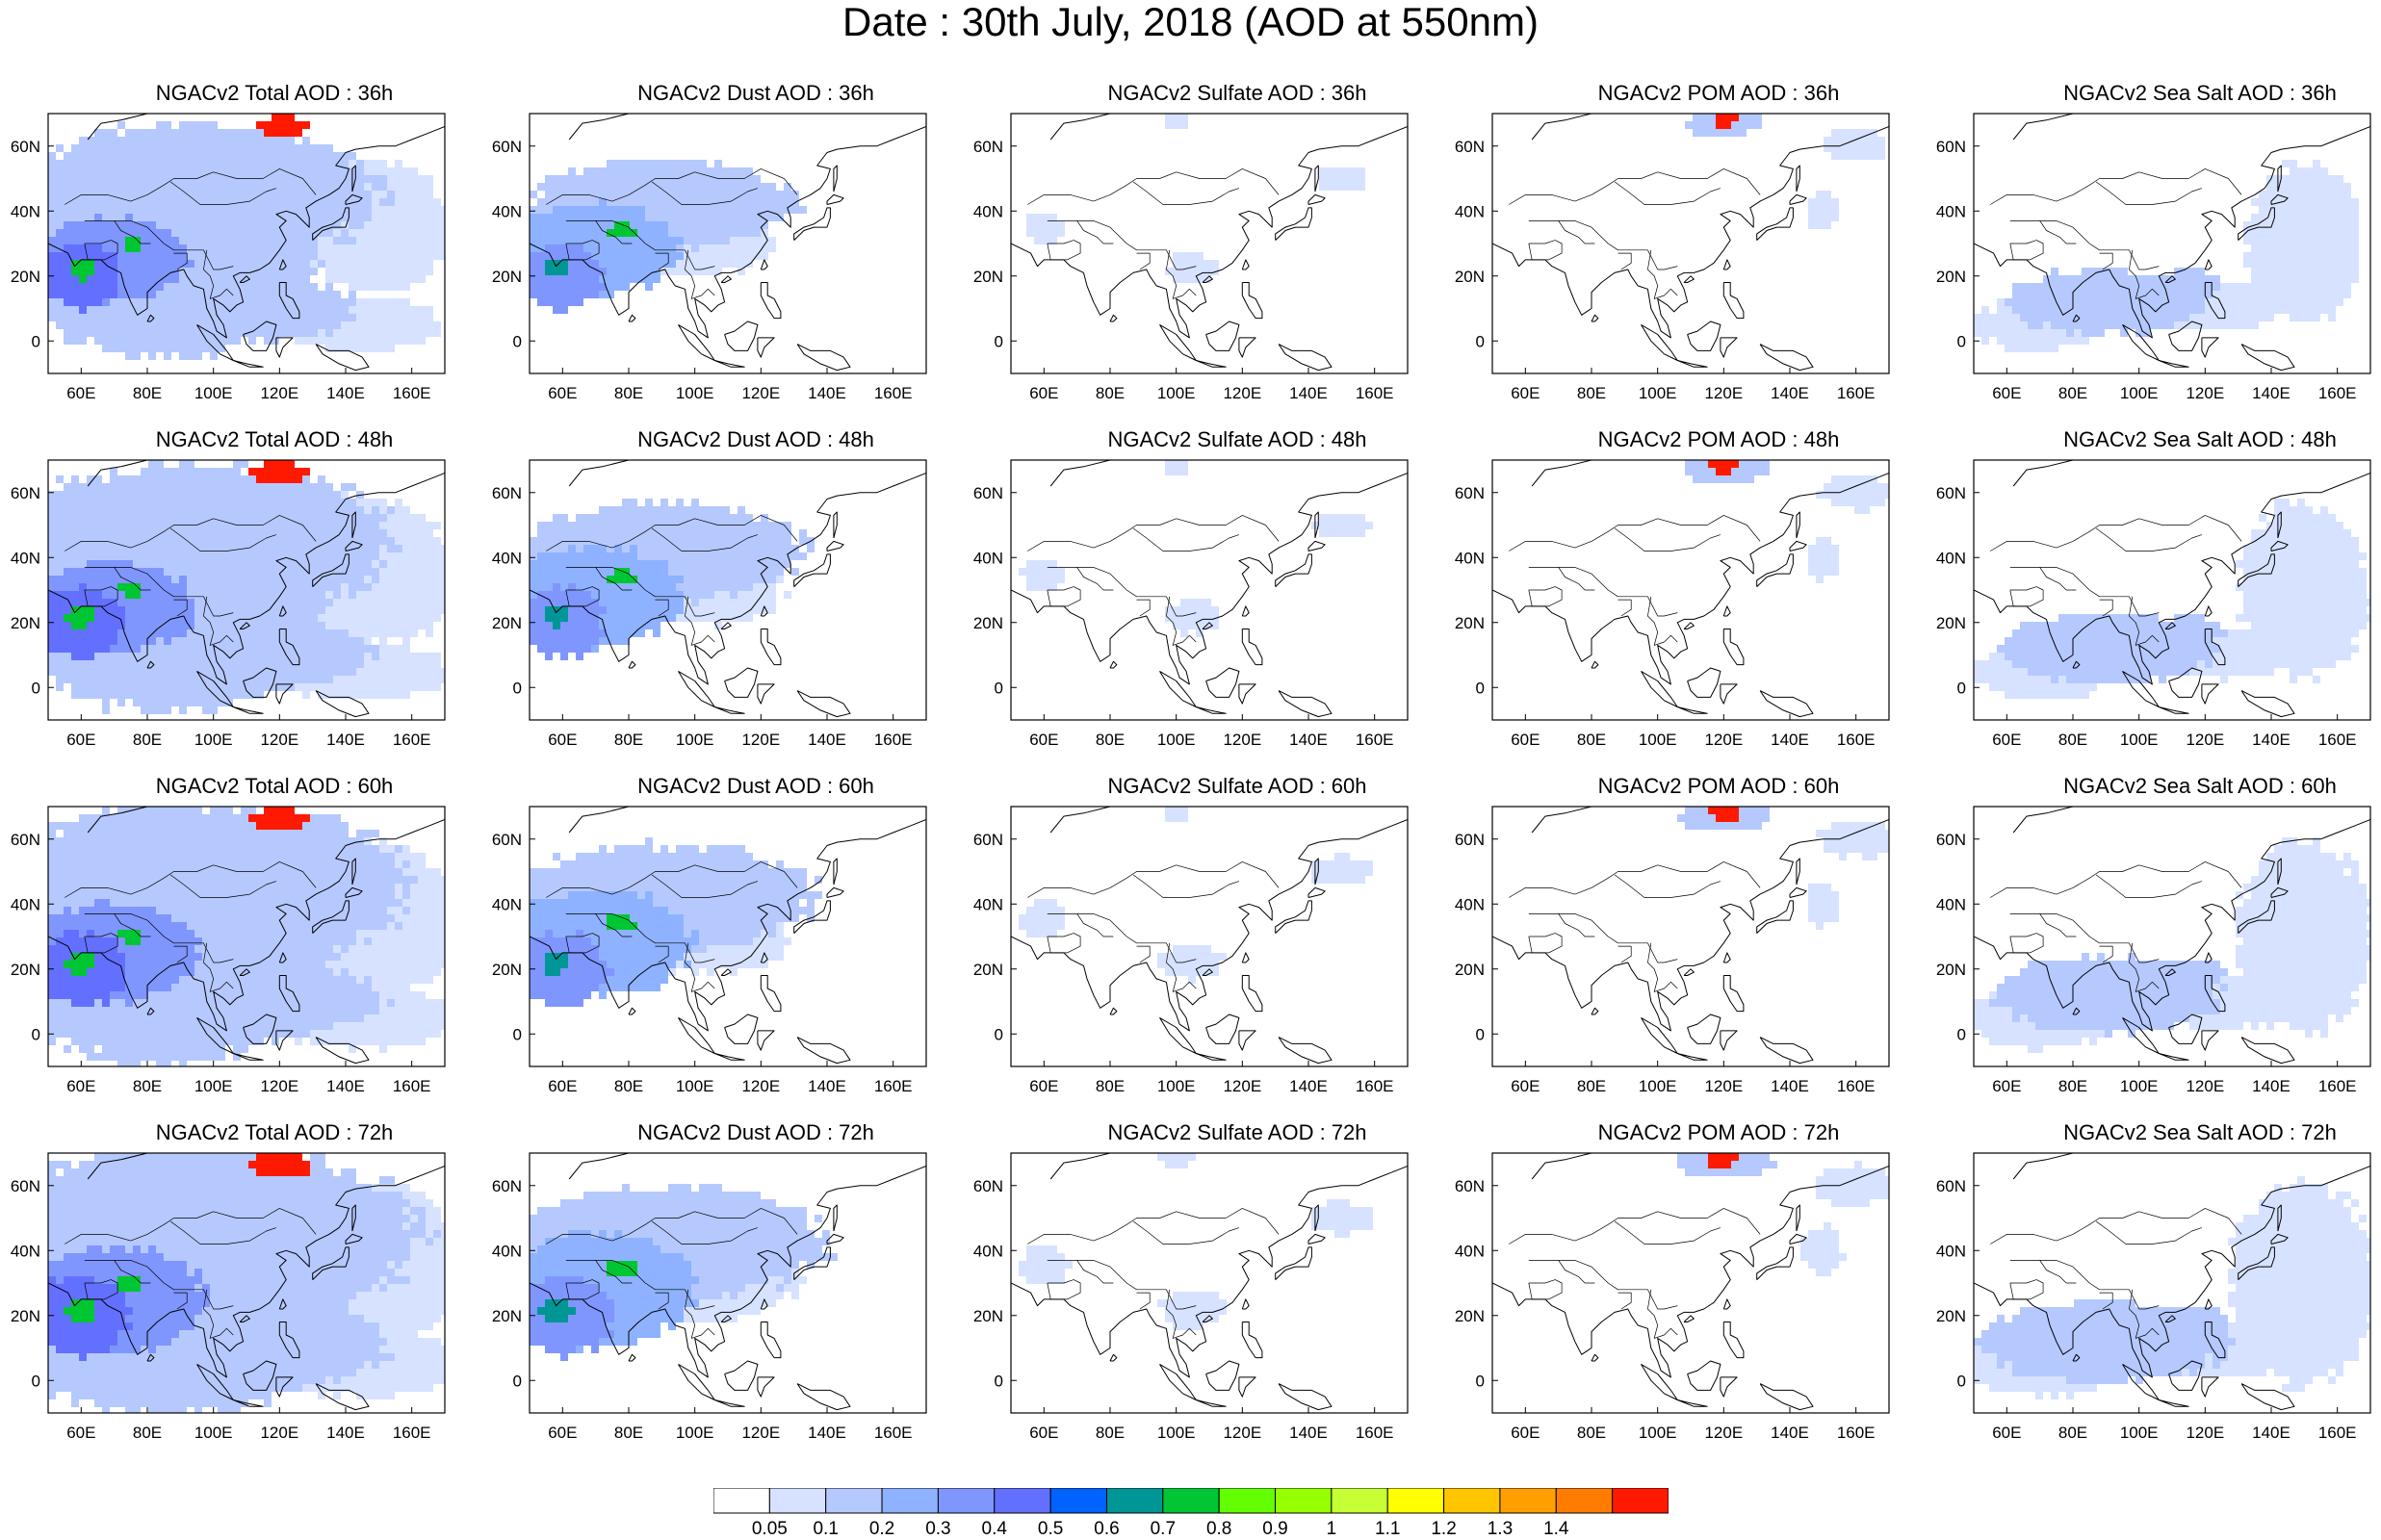  What do you see at coordinates (1106, 1529) in the screenshot?
I see `colorbar-label: 0.6` at bounding box center [1106, 1529].